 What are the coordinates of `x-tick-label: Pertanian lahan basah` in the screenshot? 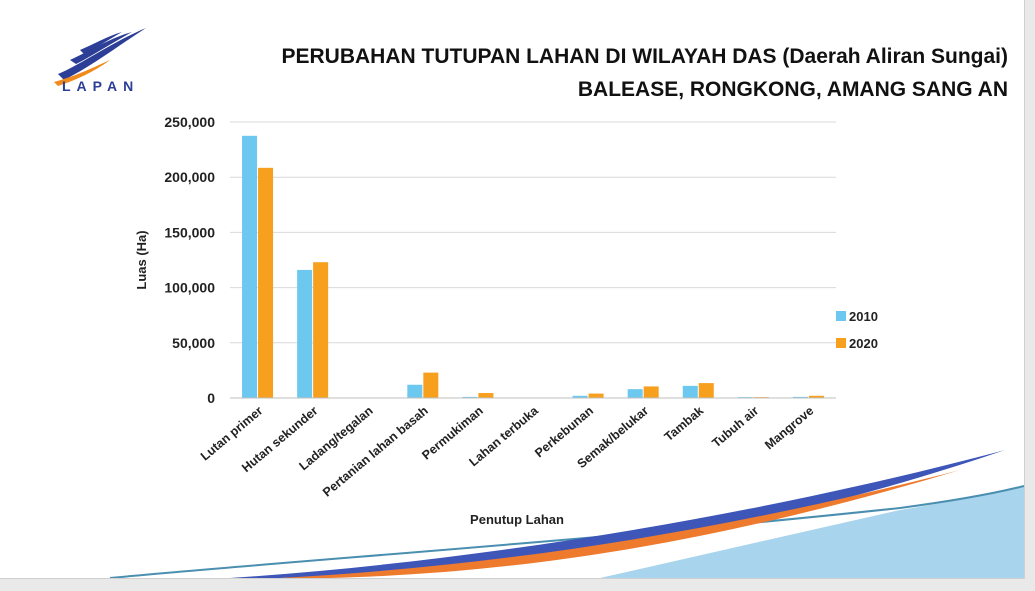 It's located at (375, 452).